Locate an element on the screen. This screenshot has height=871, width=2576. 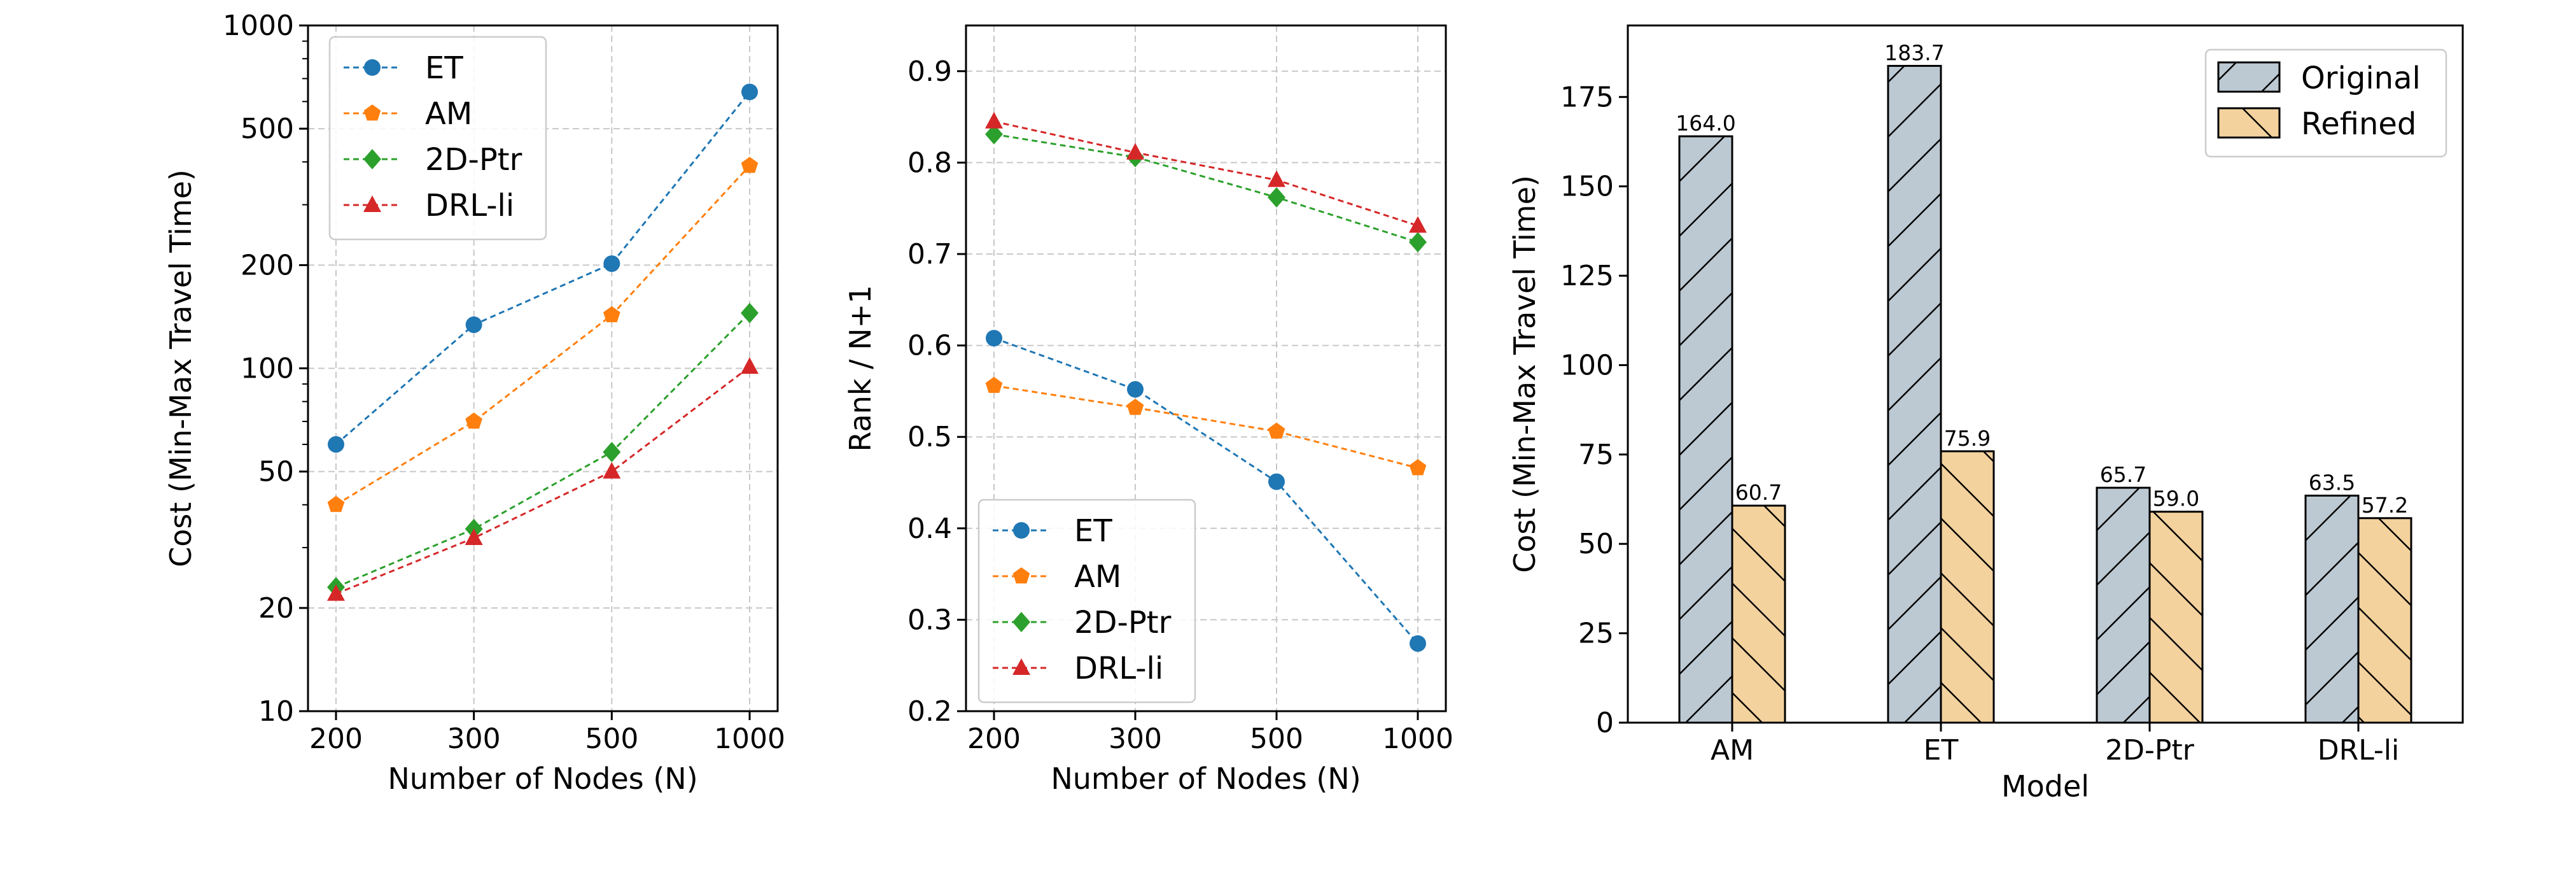
x-tick-label: 200 is located at coordinates (336, 739).